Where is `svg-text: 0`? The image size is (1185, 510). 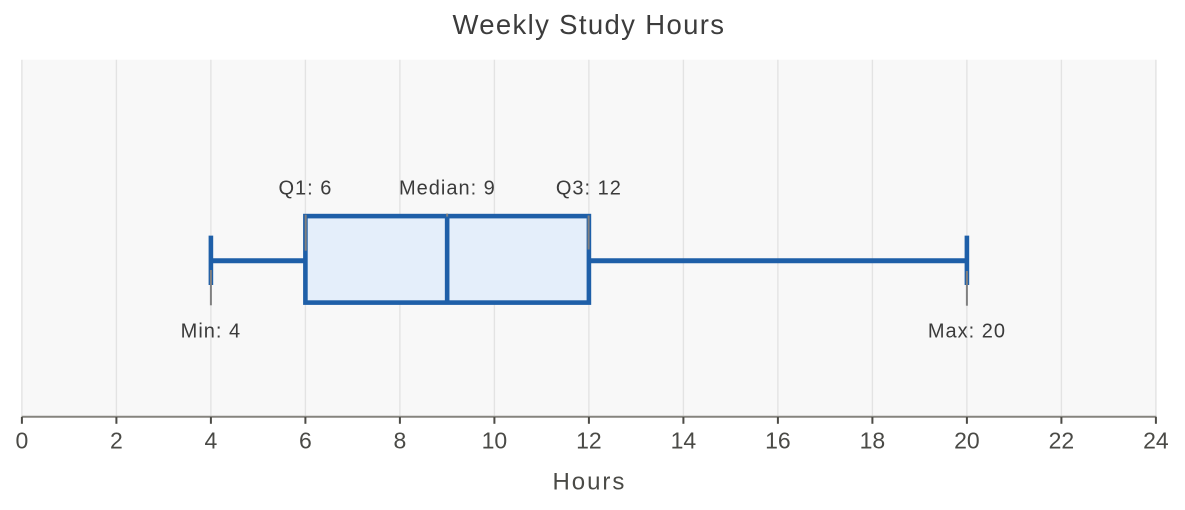 svg-text: 0 is located at coordinates (22, 441).